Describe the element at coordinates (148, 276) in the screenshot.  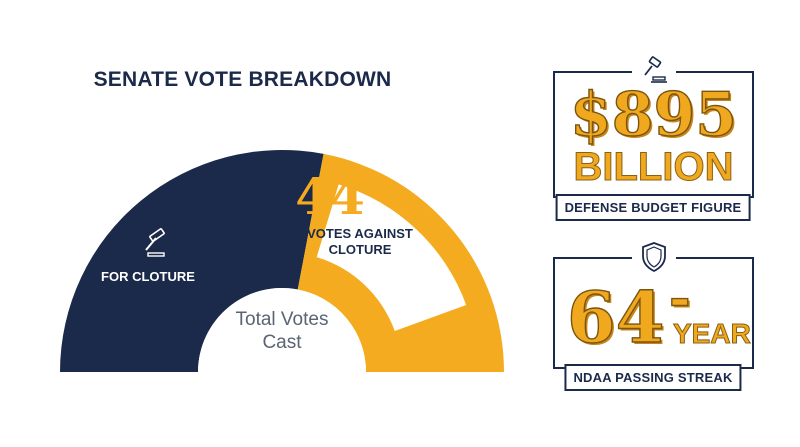
I see `for-cloture-label: FOR CLOTURE` at that location.